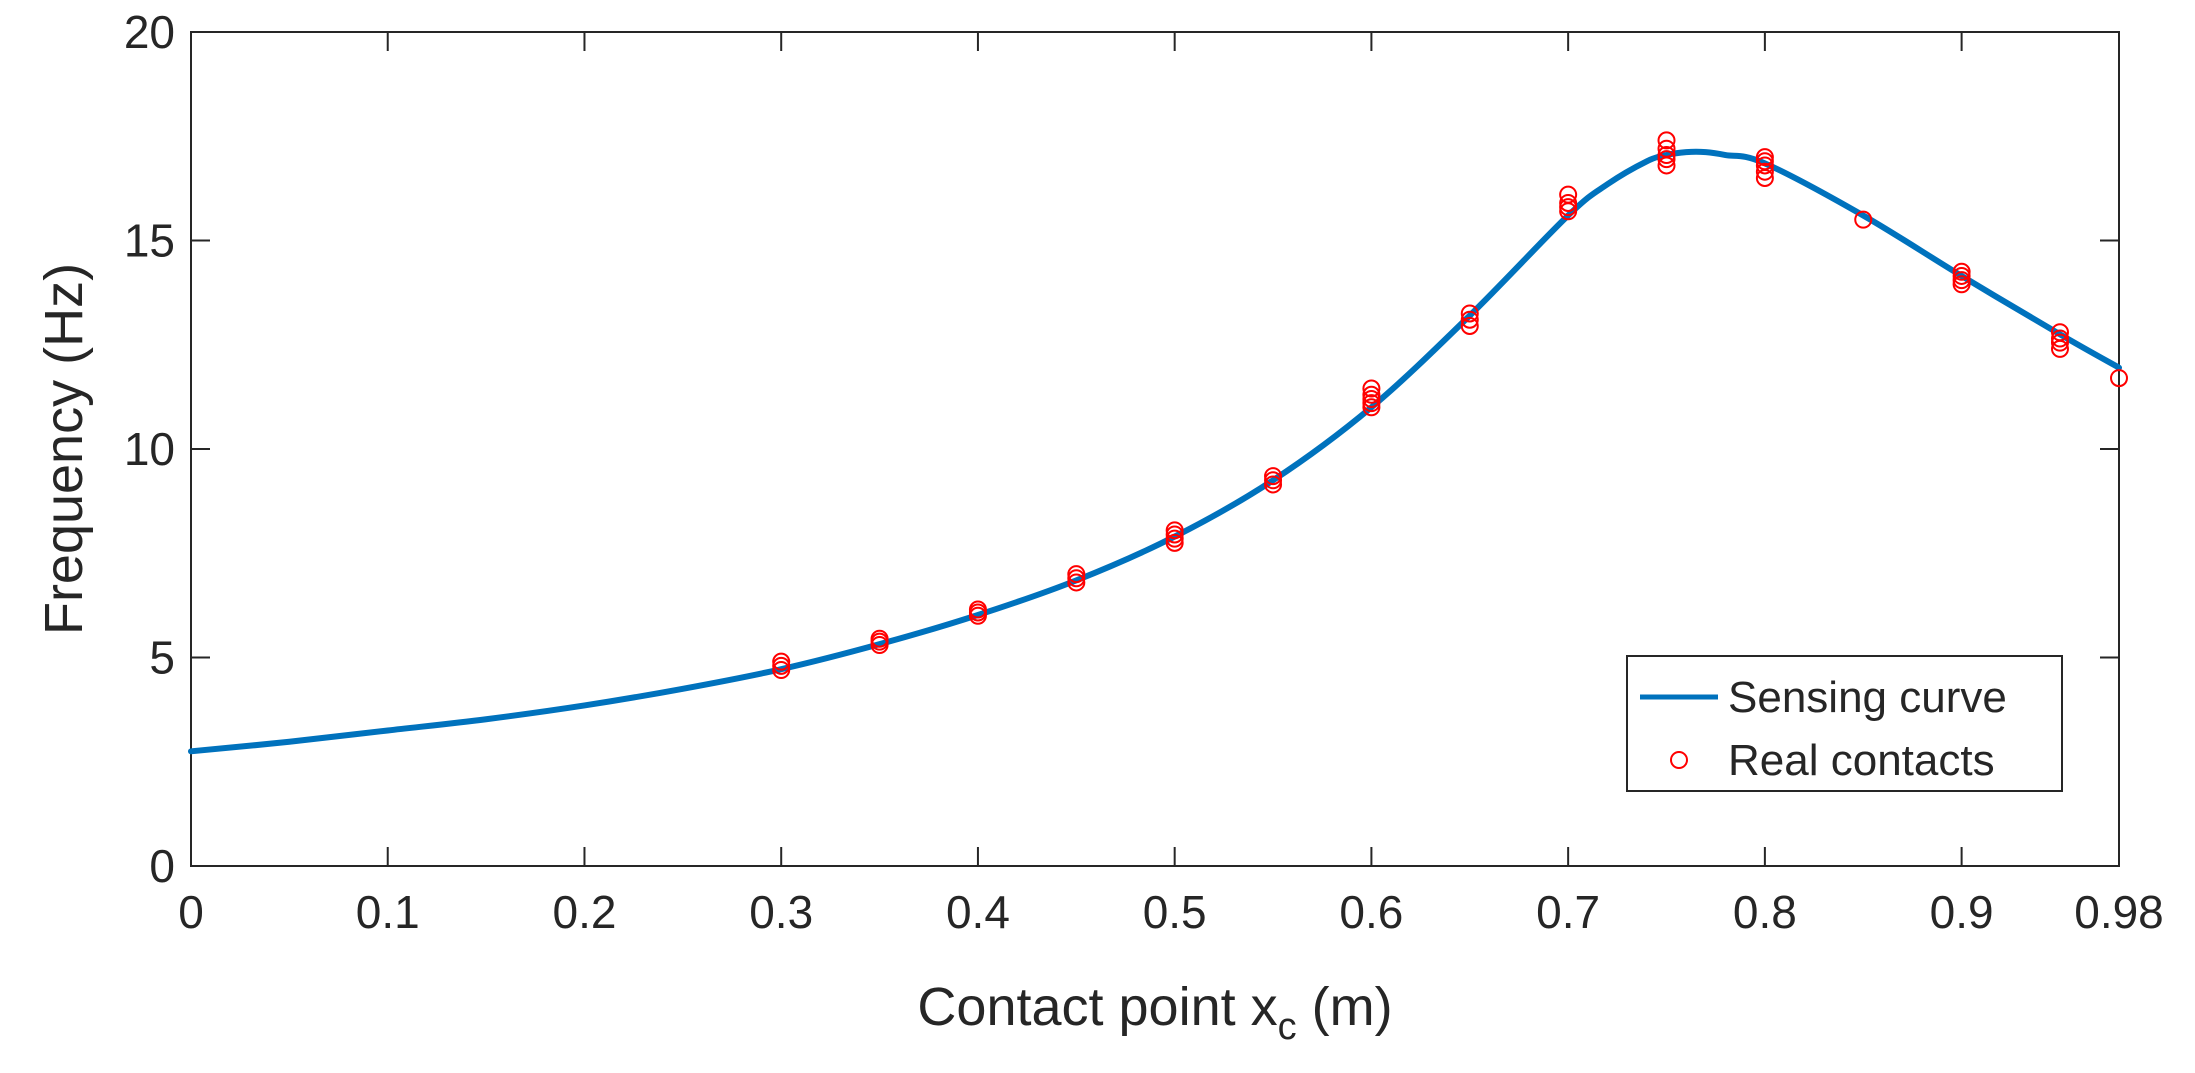  Describe the element at coordinates (149, 32) in the screenshot. I see `y-tick-label: 20` at that location.